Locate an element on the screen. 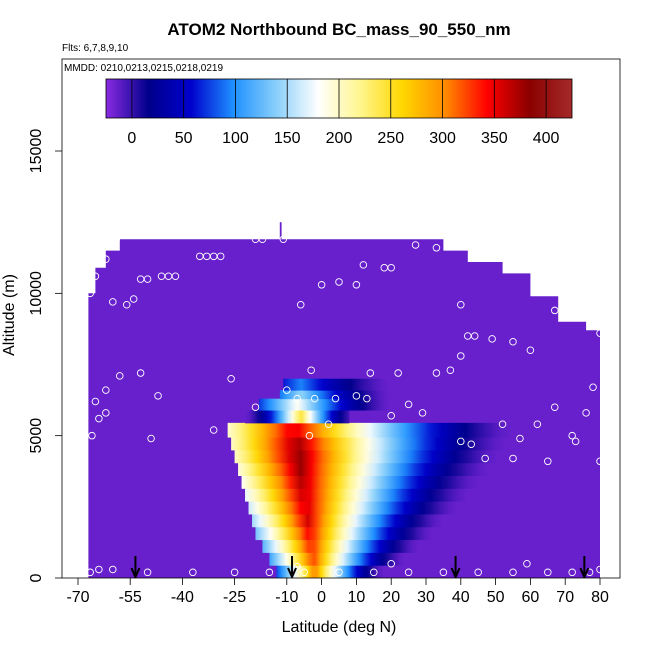 The width and height of the screenshot is (650, 650). x-tick-label: 50 is located at coordinates (496, 597).